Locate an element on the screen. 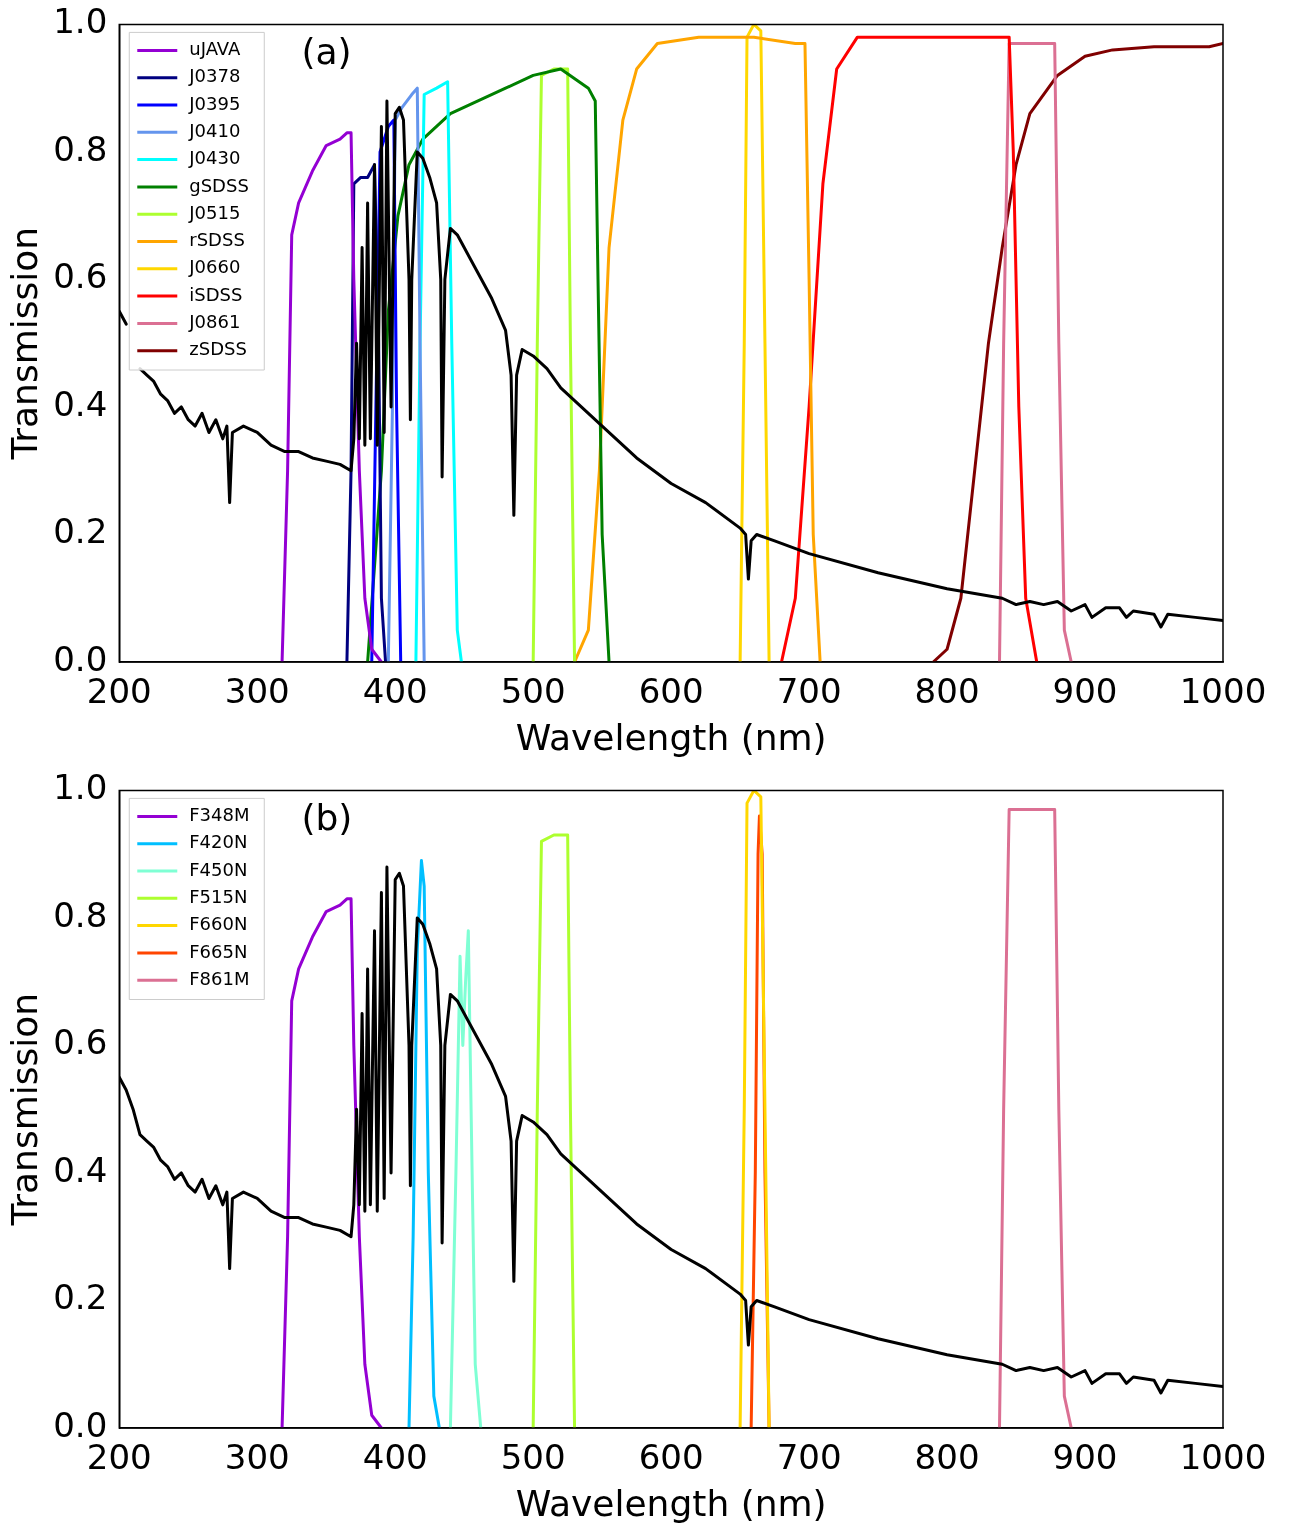 The width and height of the screenshot is (1293, 1532). legend-label: rSDSS is located at coordinates (217, 240).